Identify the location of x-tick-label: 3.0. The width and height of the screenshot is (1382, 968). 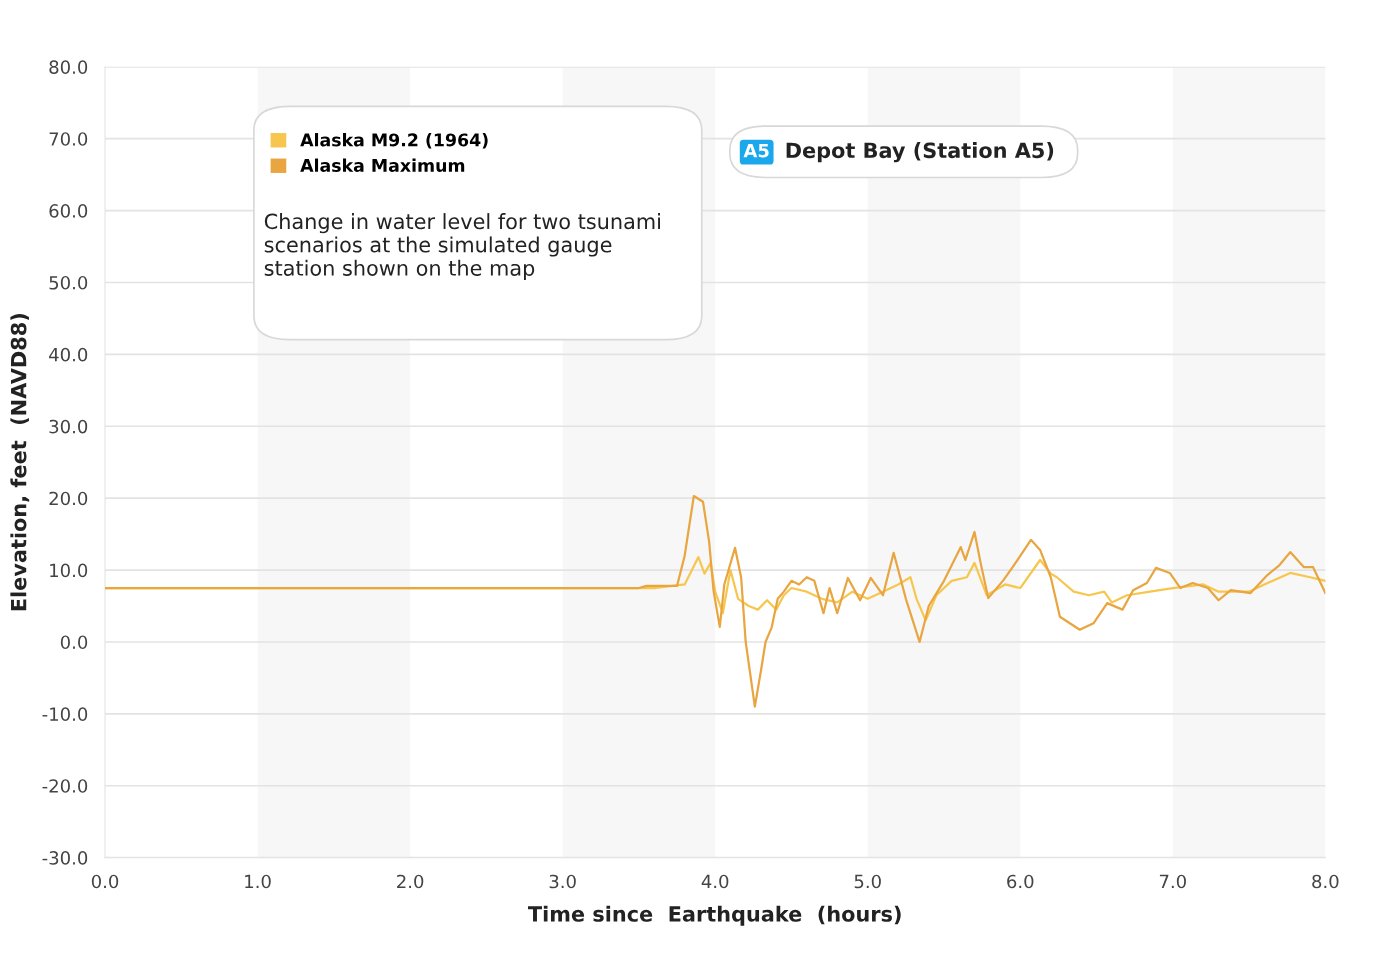
(562, 881).